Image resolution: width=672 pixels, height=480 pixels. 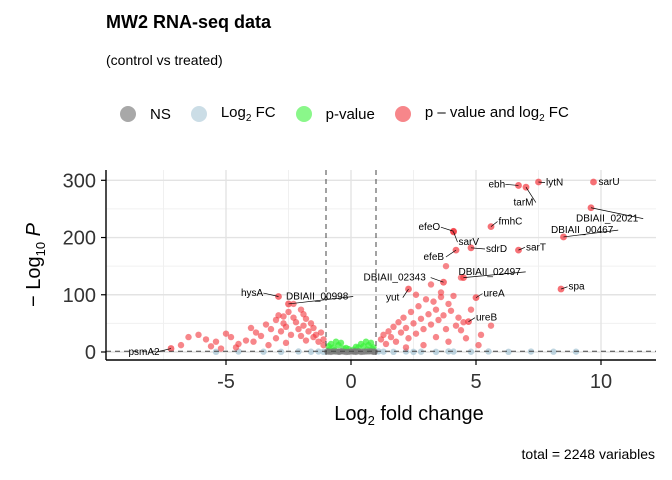 I want to click on point-fmhc, so click(x=491, y=227).